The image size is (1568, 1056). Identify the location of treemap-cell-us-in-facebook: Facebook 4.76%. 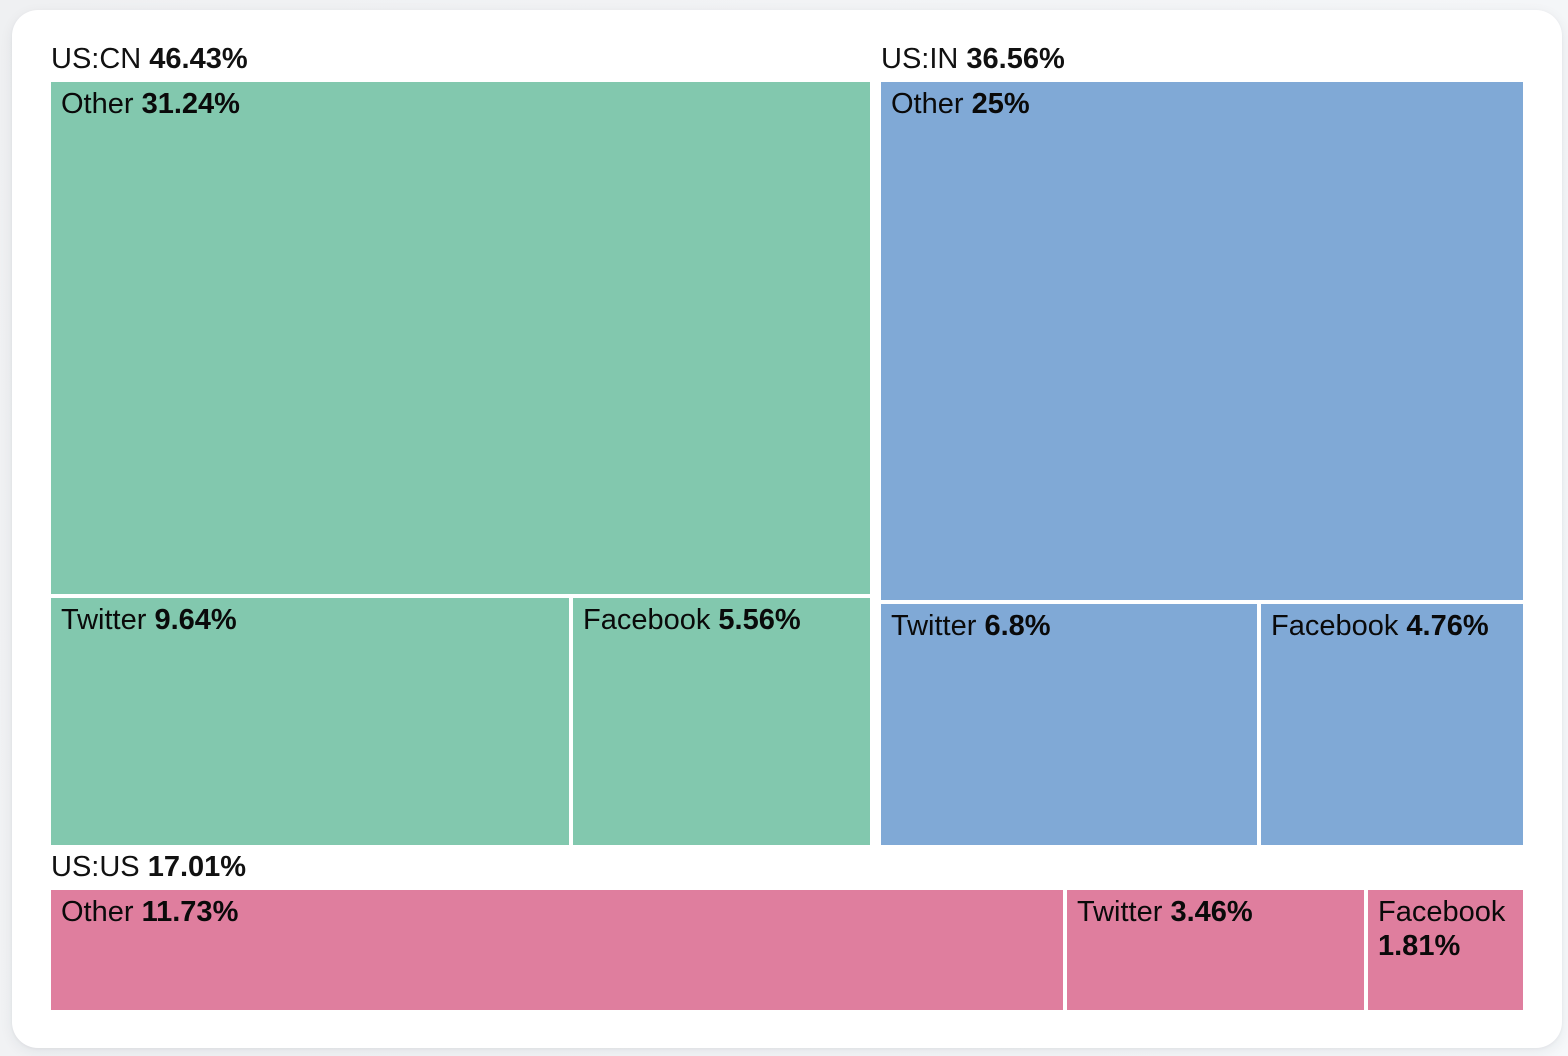
(1392, 724).